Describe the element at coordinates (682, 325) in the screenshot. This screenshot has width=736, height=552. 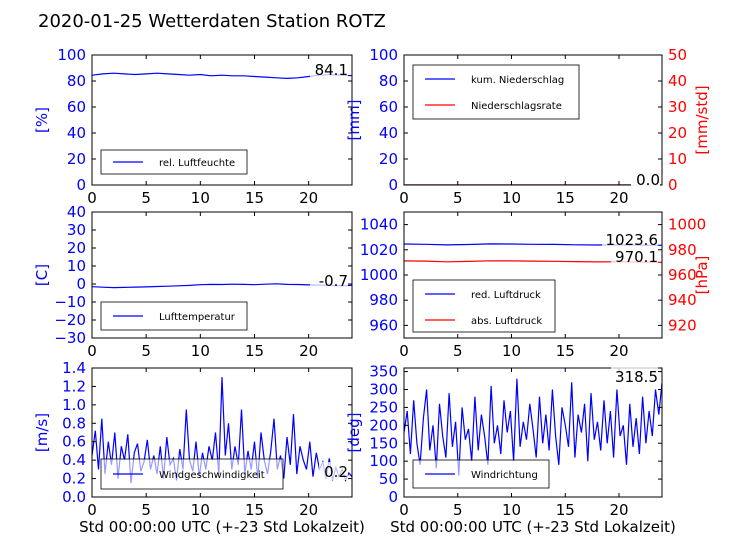
I see `y-right-tick-label: 920` at that location.